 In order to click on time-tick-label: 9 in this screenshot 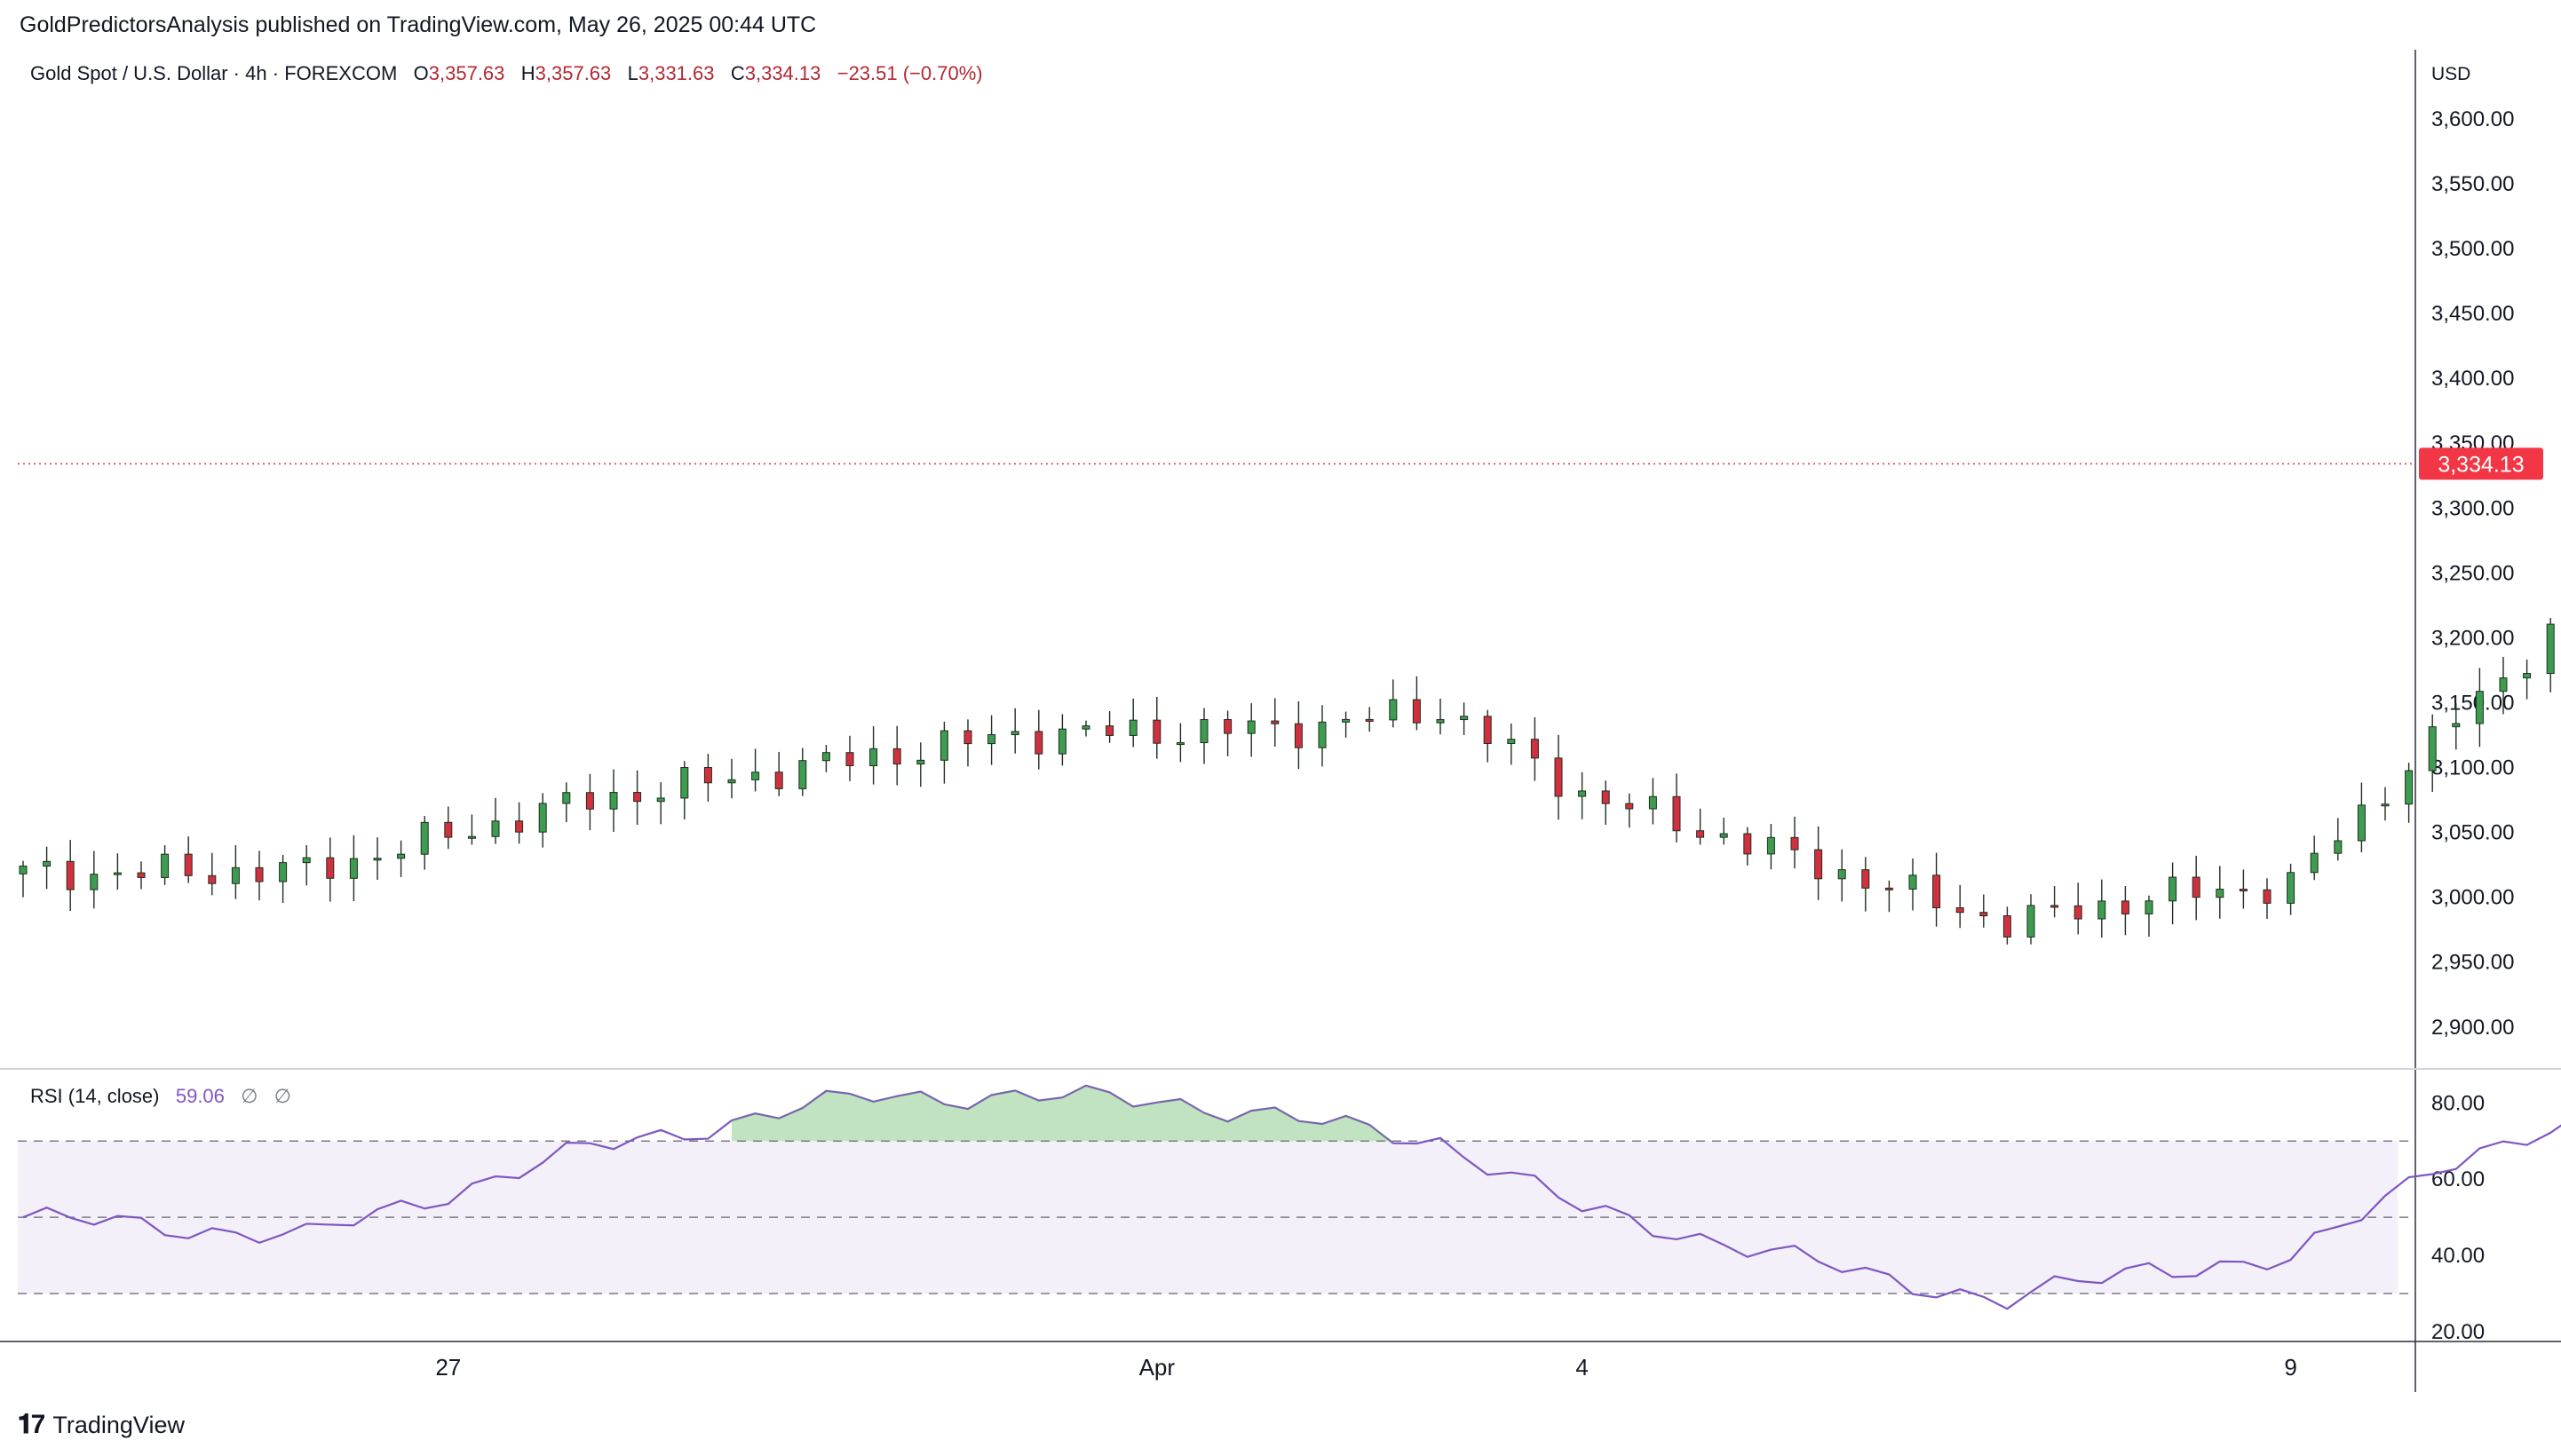, I will do `click(2290, 1367)`.